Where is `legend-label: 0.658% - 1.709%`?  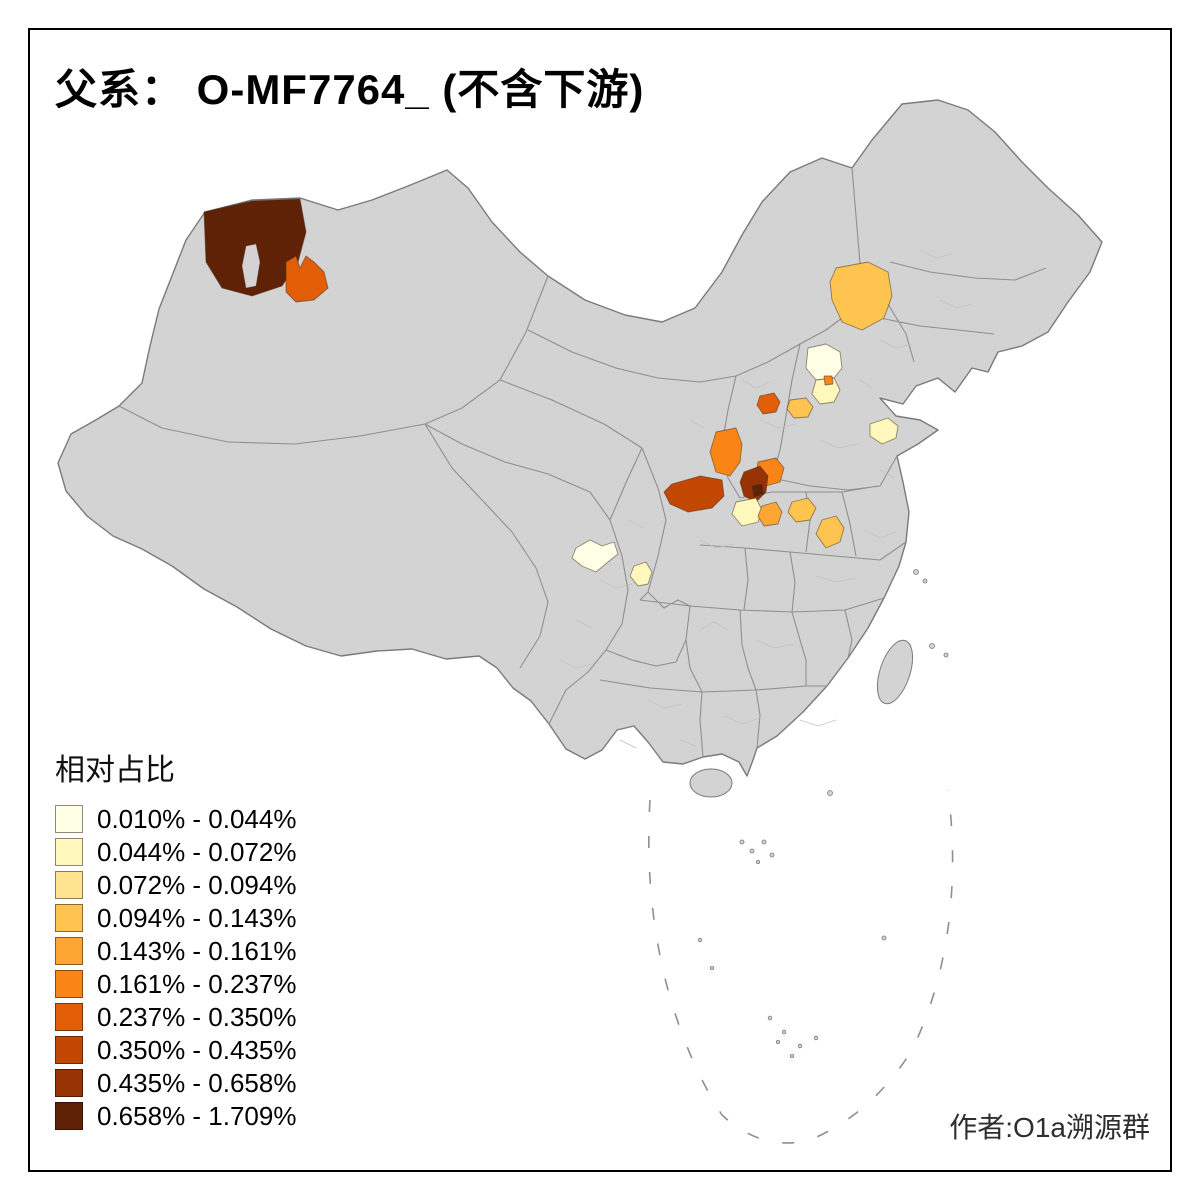 legend-label: 0.658% - 1.709% is located at coordinates (197, 1115).